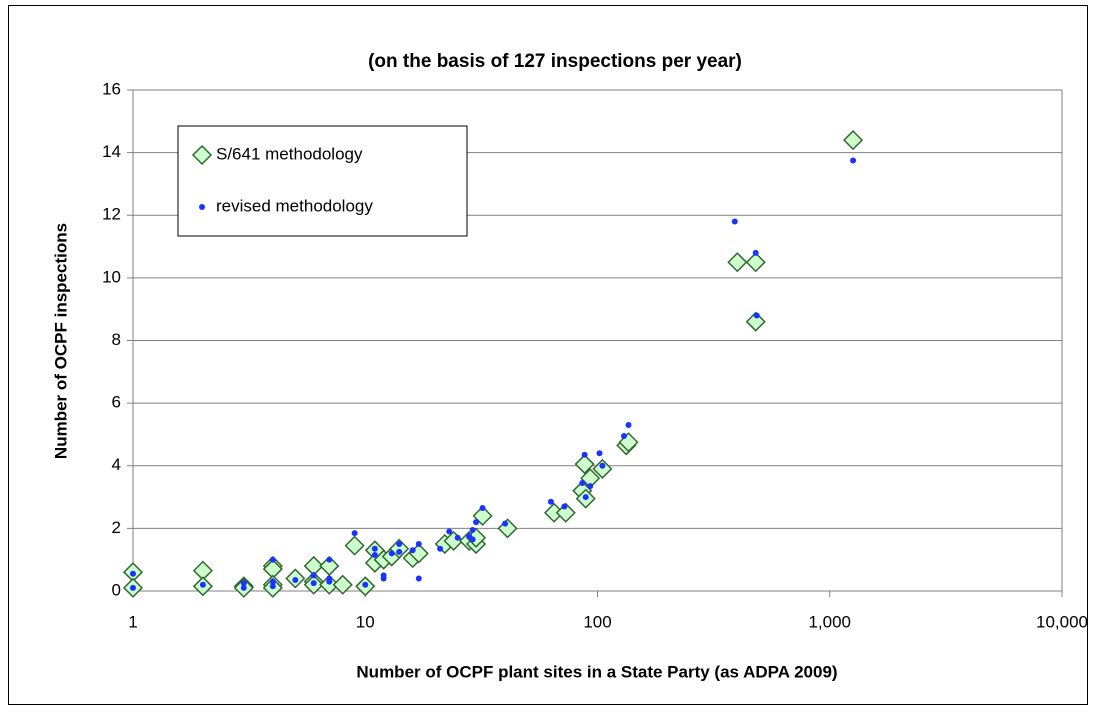 This screenshot has width=1096, height=715. I want to click on y-tick-label: 0, so click(116, 589).